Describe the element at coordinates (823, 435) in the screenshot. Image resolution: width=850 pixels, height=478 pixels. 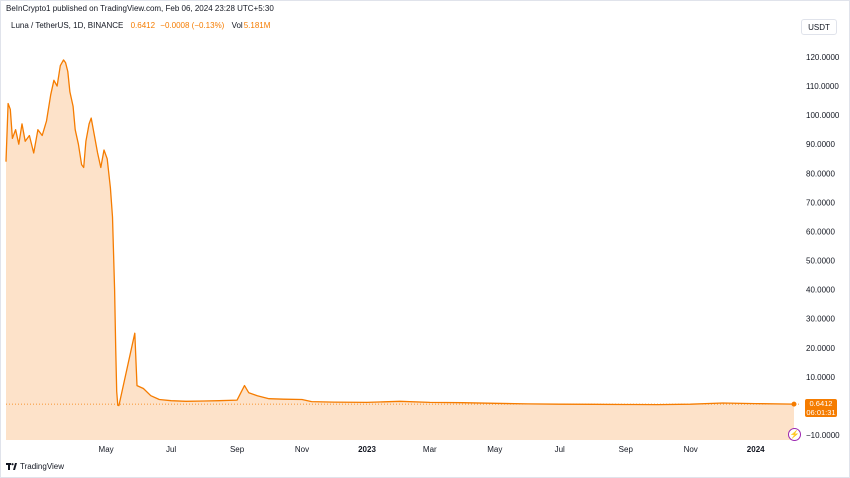
I see `y-tick-label: −10.0000` at that location.